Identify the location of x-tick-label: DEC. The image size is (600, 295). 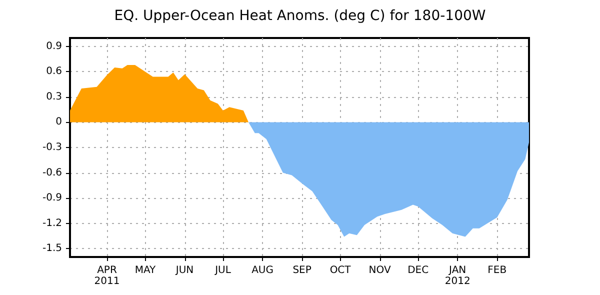
(418, 270).